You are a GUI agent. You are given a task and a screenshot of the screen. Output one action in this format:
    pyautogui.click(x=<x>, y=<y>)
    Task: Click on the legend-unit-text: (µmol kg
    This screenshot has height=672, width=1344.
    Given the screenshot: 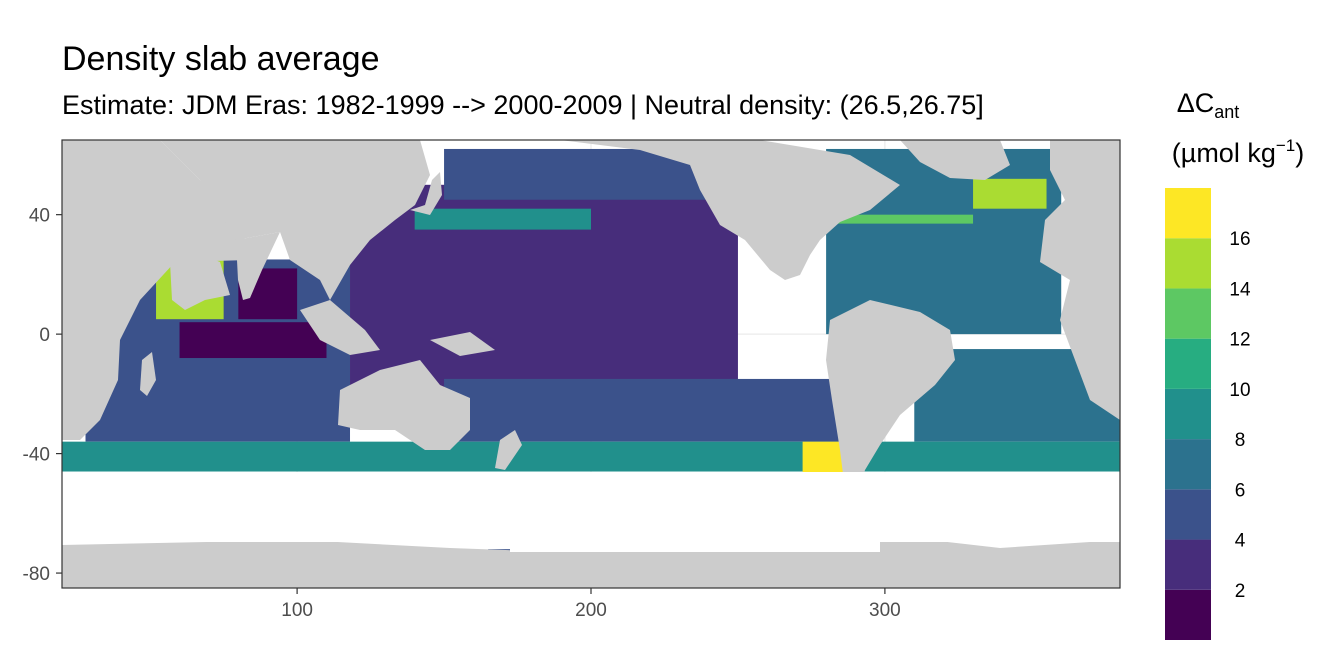 What is the action you would take?
    pyautogui.click(x=1224, y=153)
    